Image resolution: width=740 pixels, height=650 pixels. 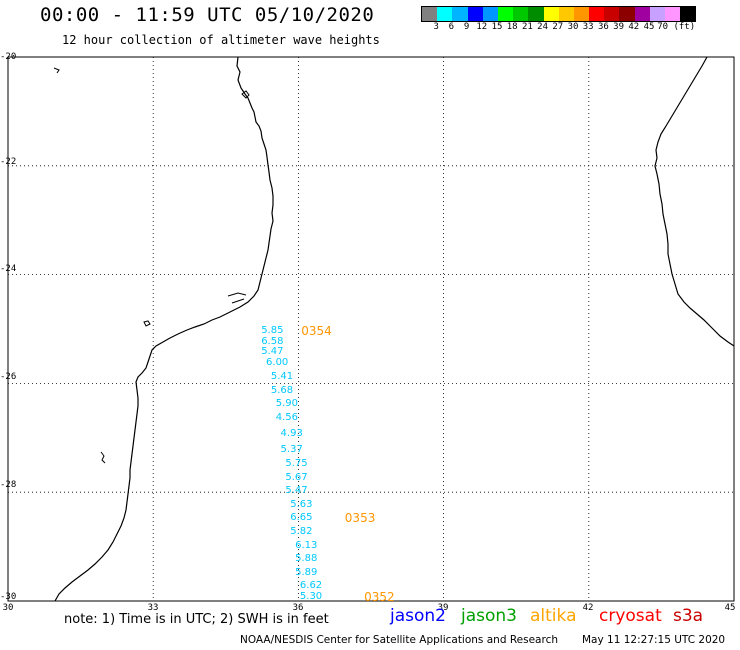 I want to click on colorbar-label: 42, so click(x=634, y=27).